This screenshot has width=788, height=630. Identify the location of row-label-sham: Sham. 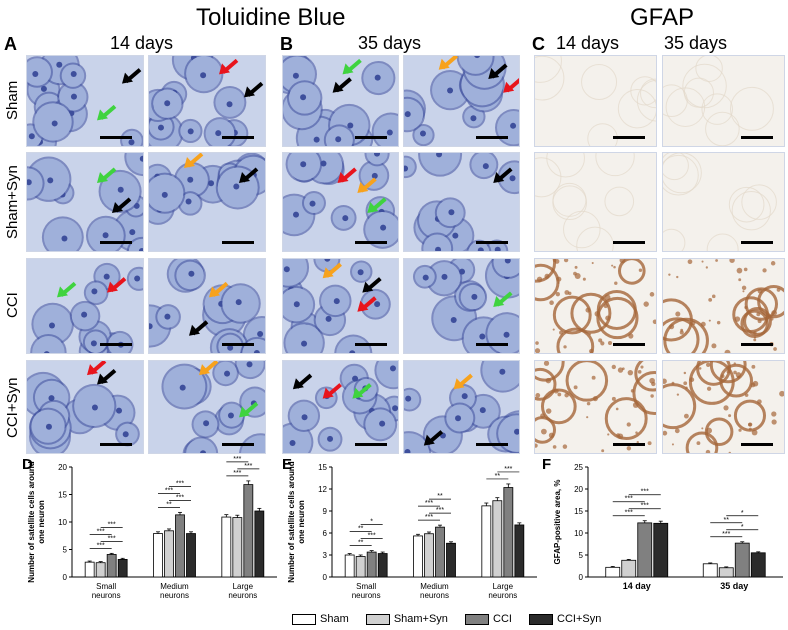
(12, 100).